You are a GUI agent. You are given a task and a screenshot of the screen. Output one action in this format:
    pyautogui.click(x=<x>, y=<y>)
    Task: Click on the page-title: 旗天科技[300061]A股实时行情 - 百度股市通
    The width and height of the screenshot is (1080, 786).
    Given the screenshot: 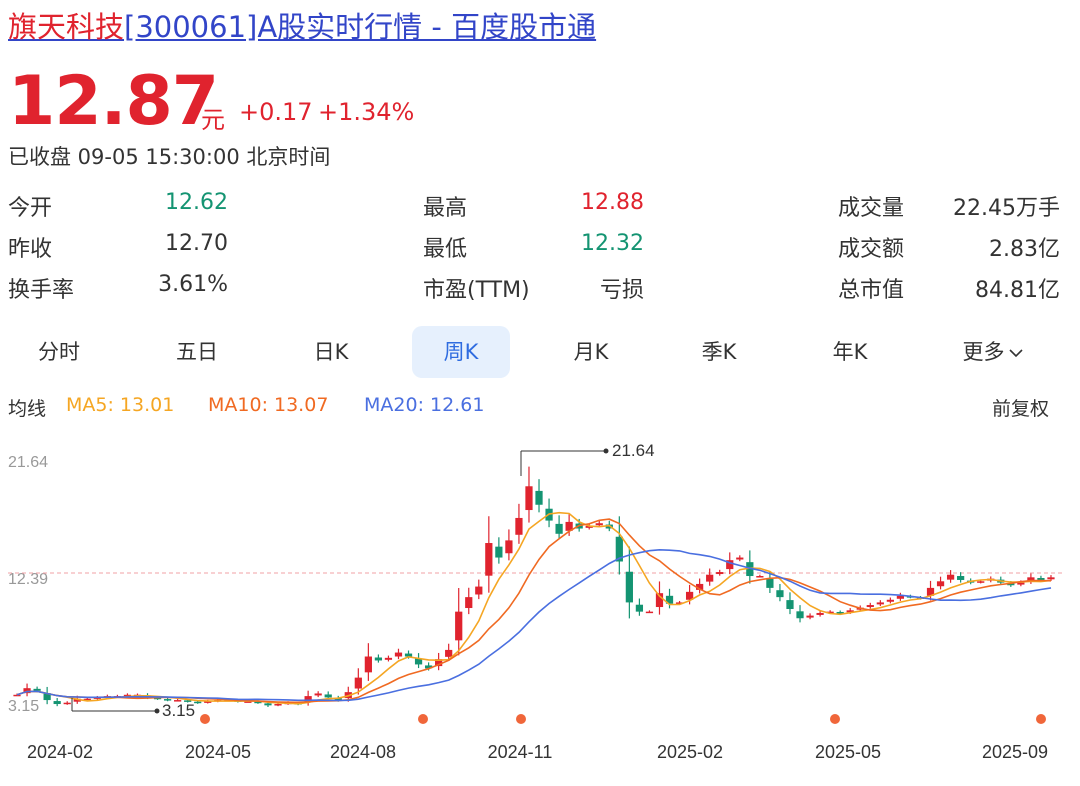 What is the action you would take?
    pyautogui.click(x=302, y=25)
    